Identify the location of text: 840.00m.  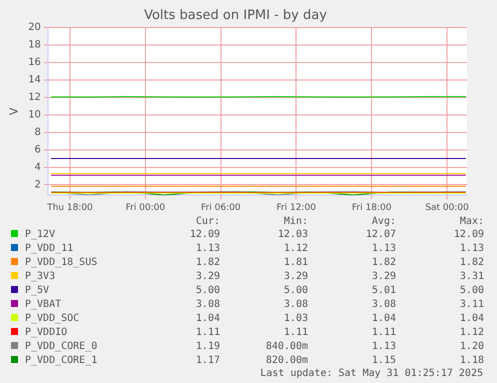
(286, 347).